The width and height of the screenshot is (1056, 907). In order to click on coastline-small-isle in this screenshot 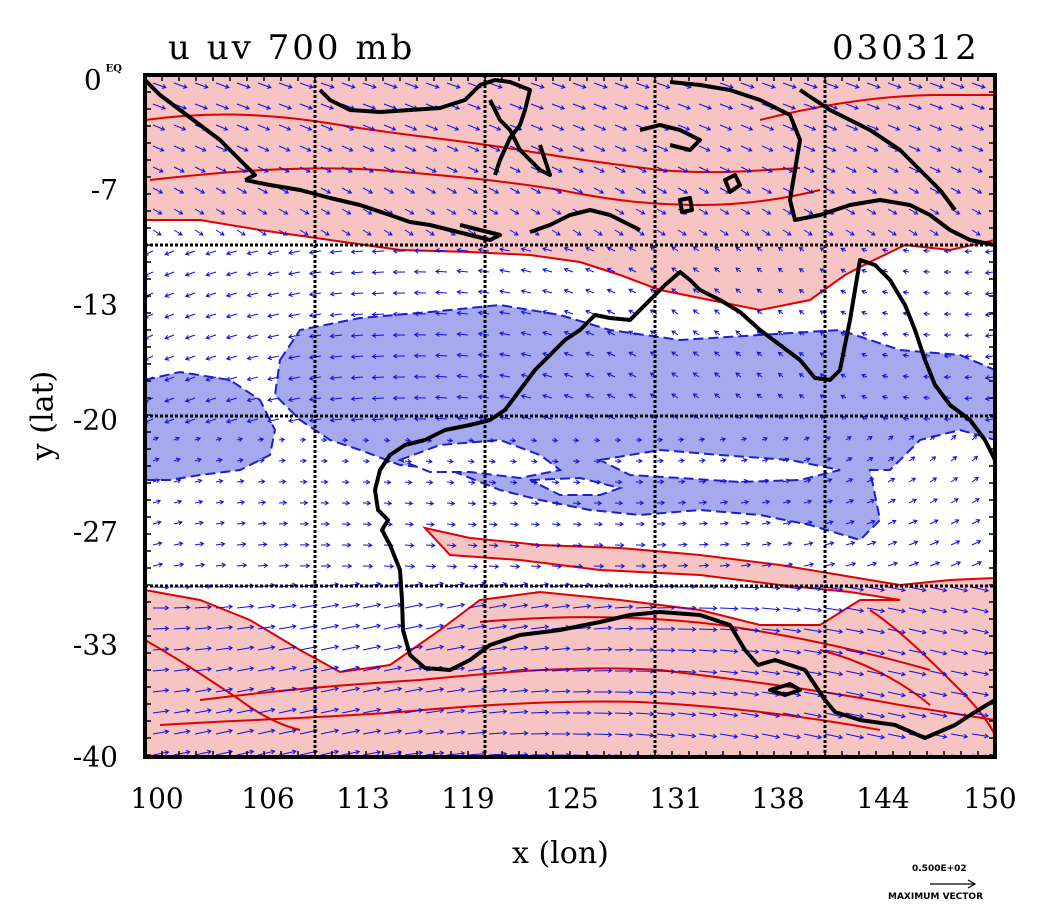, I will do `click(732, 183)`.